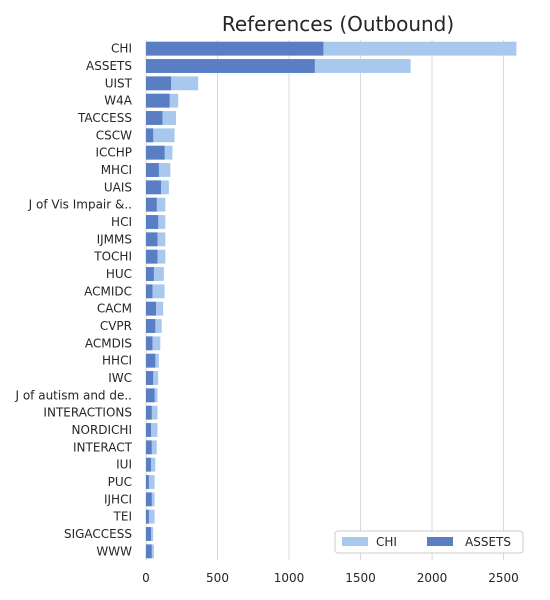 The height and width of the screenshot is (600, 550). I want to click on y-tick-label: UIST, so click(119, 83).